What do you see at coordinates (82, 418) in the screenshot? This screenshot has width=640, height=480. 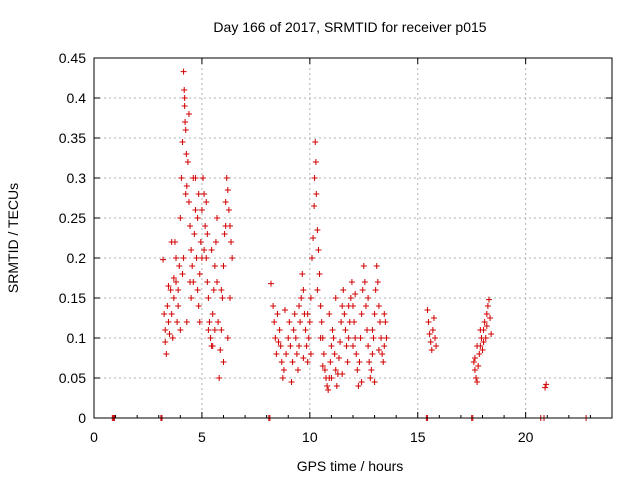 I see `y-tick-label: 0` at bounding box center [82, 418].